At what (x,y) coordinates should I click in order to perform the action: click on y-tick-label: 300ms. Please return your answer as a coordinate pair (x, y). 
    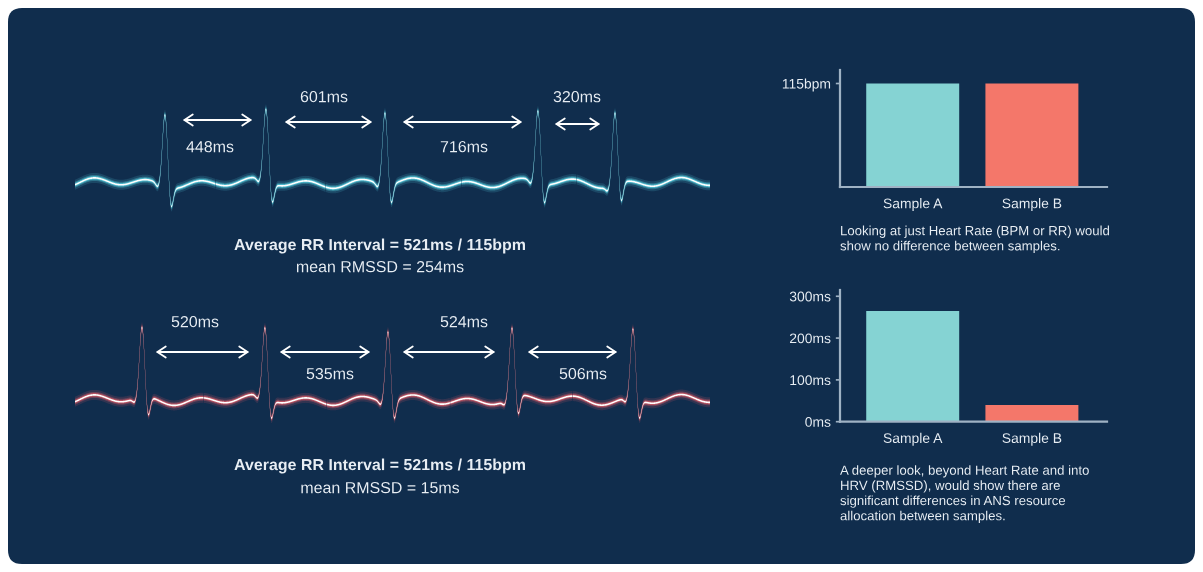
    Looking at the image, I should click on (810, 296).